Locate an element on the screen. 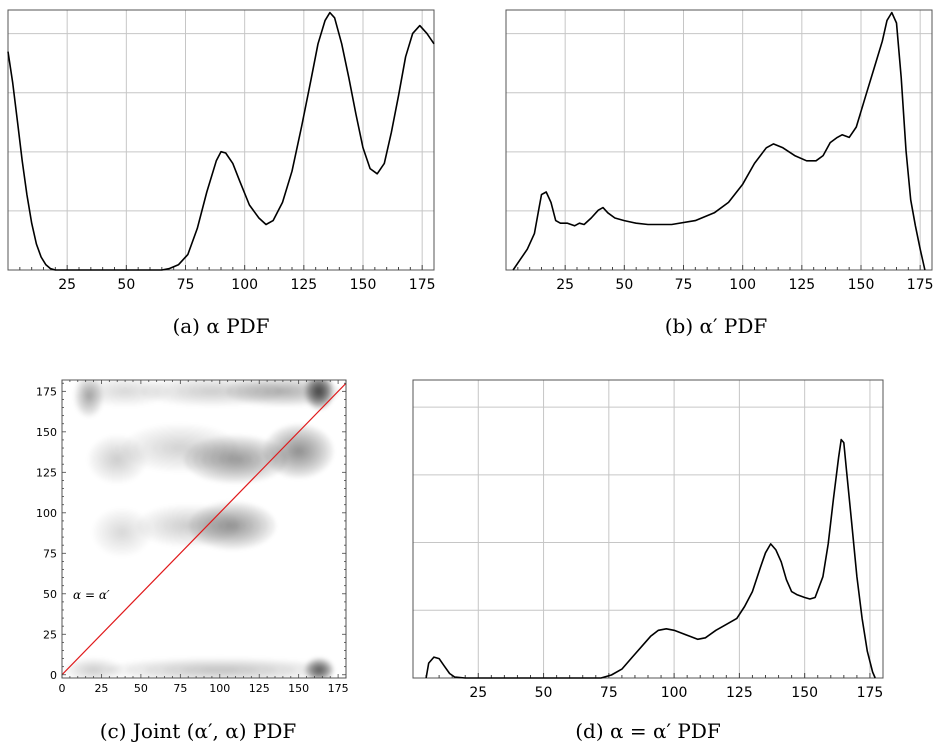  identity-diagonal-line is located at coordinates (204, 529).